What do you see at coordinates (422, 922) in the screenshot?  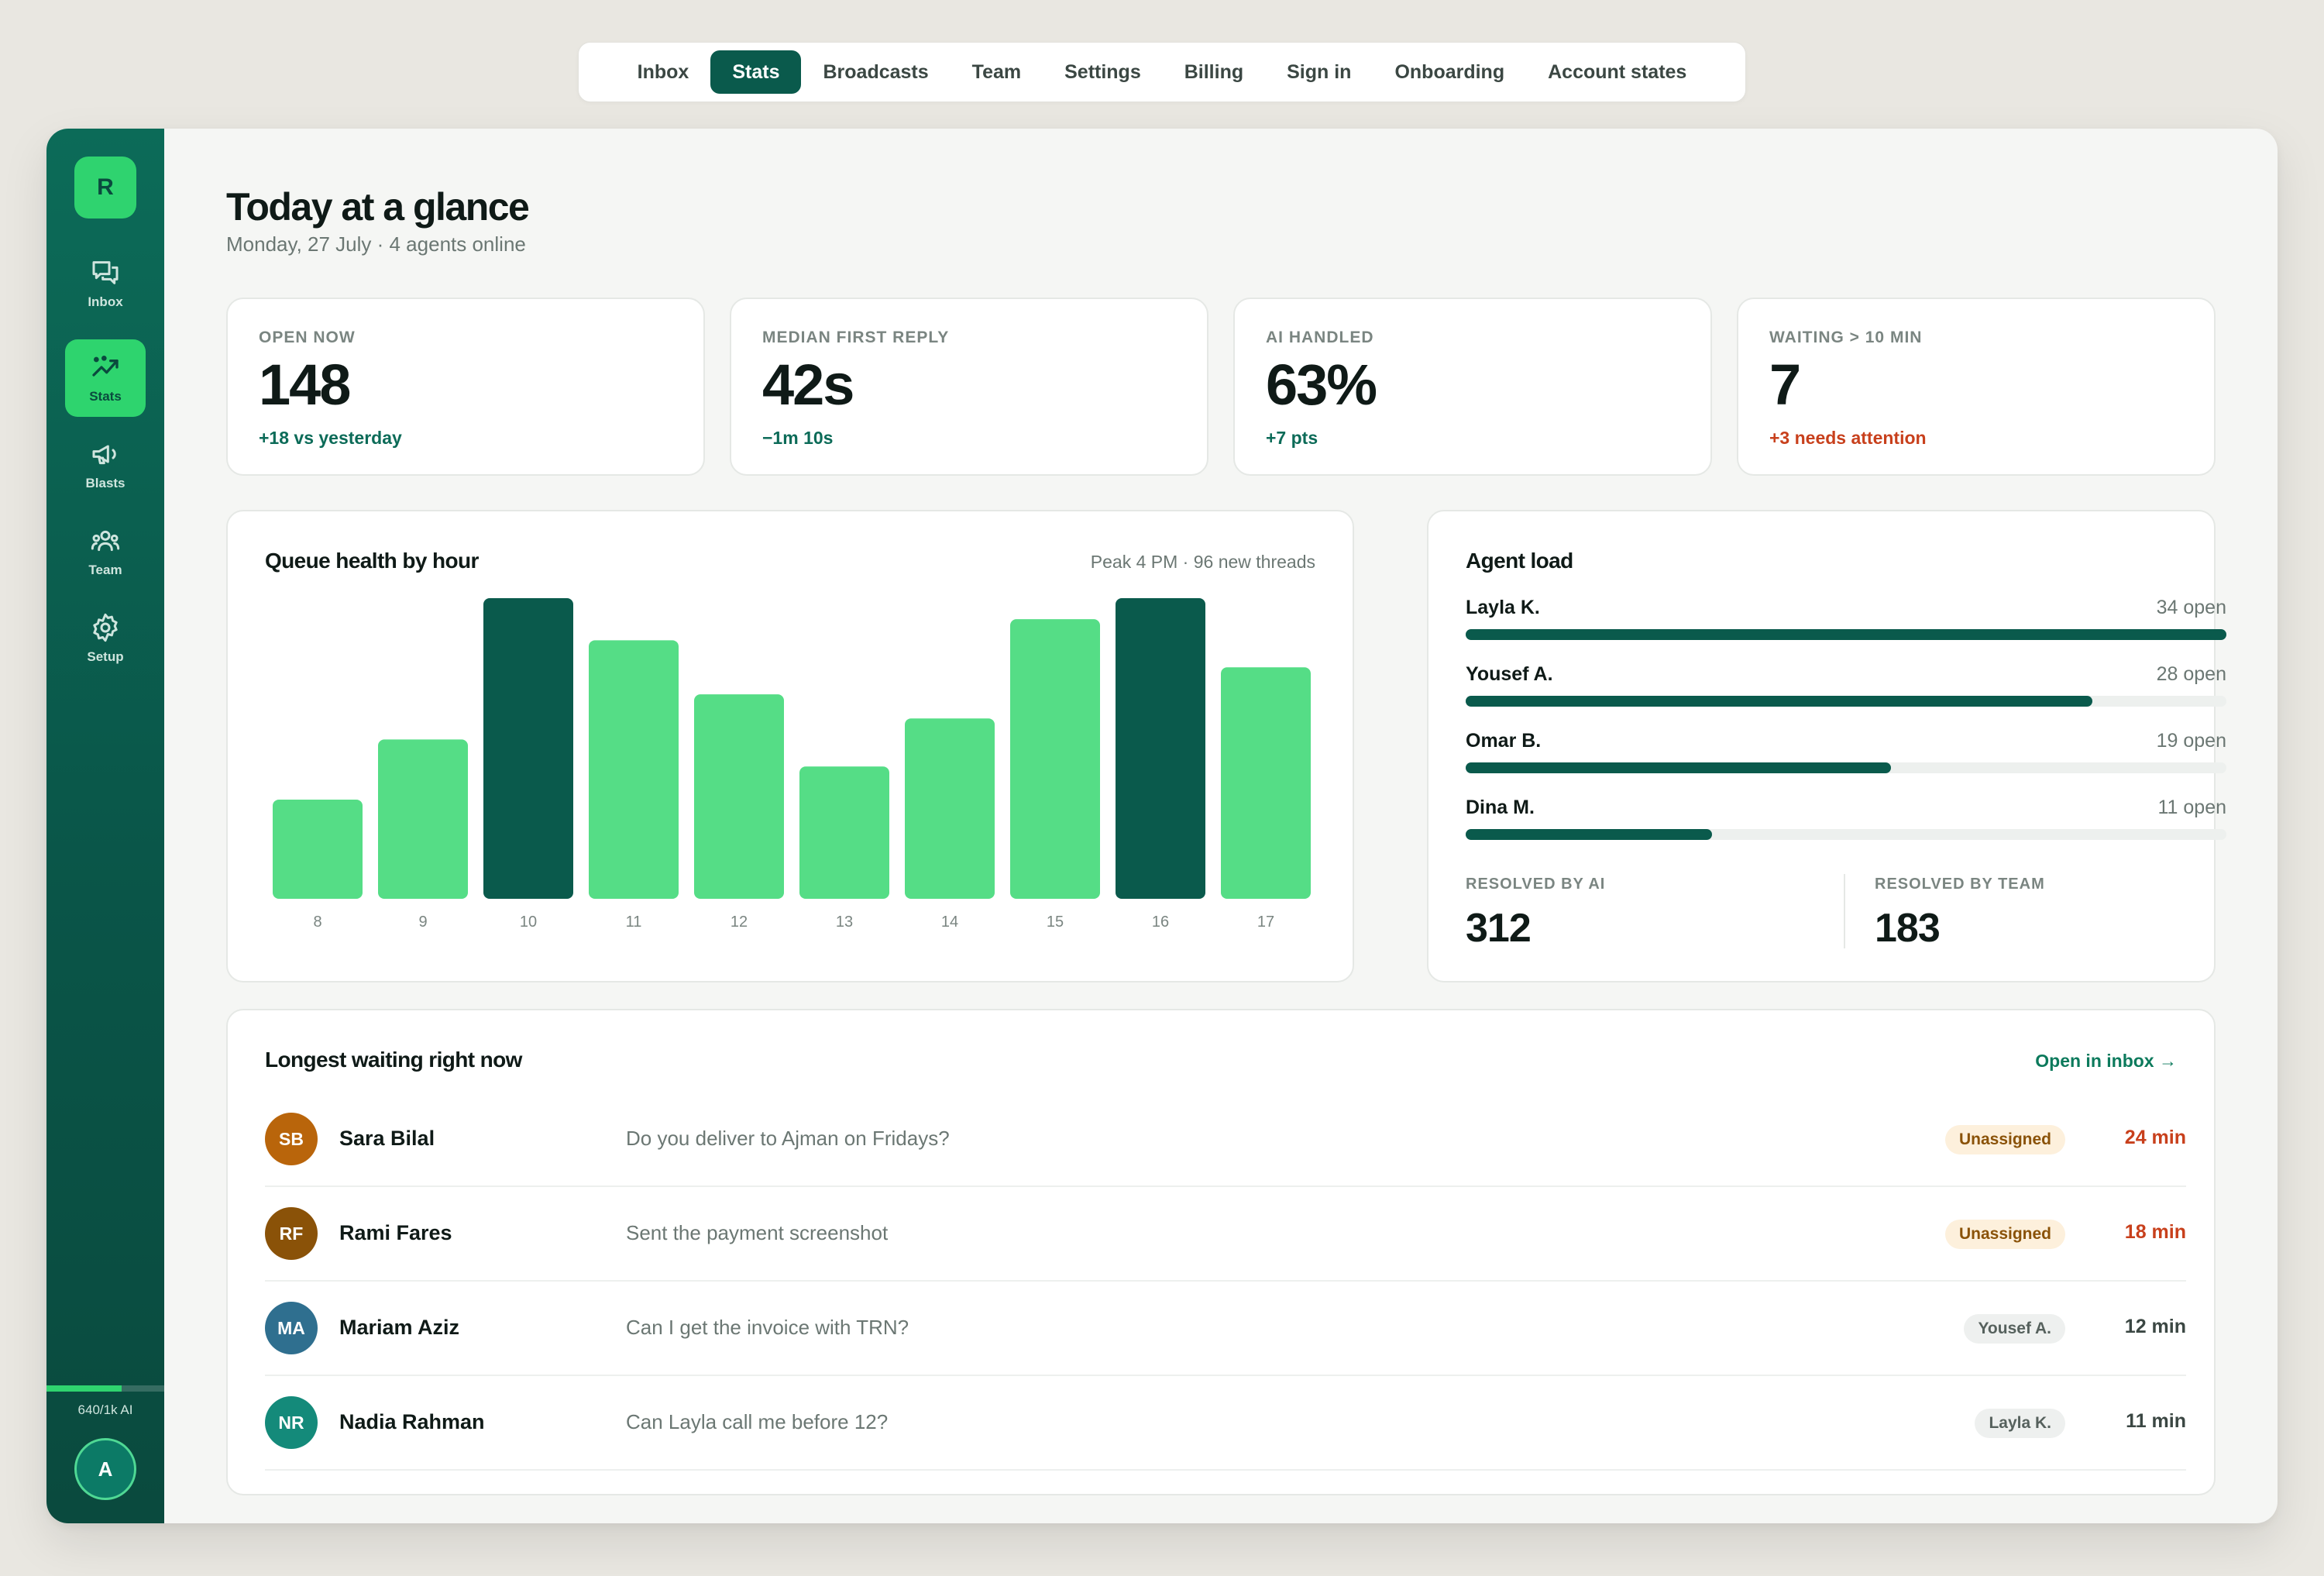 I see `x-tick-label: 9` at bounding box center [422, 922].